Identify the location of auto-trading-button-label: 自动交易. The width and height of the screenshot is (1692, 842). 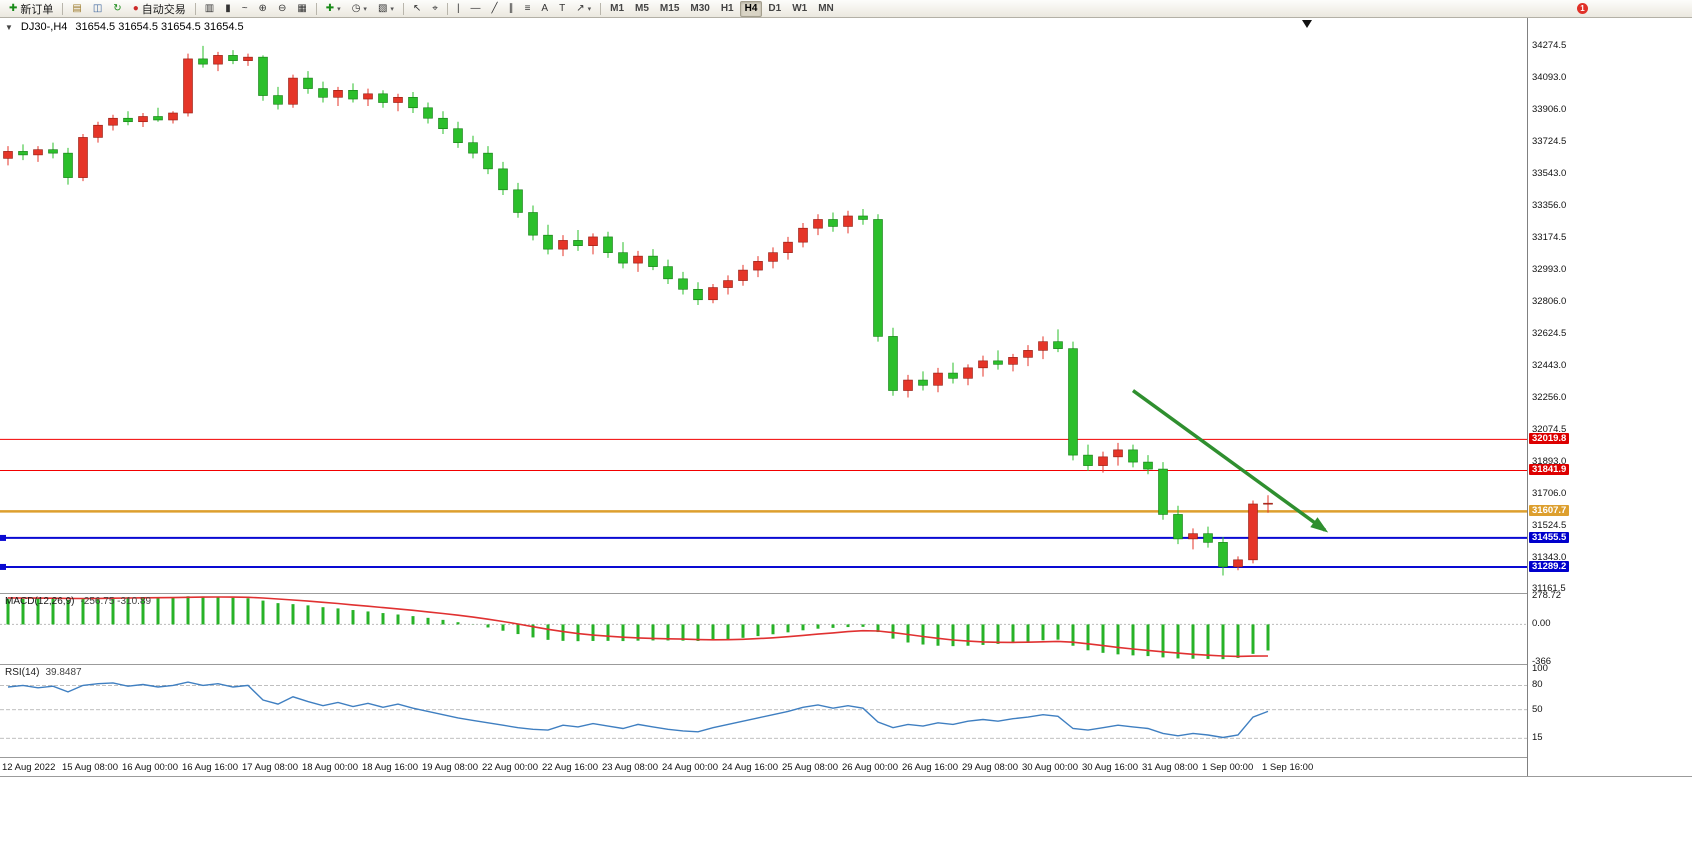
(163, 9).